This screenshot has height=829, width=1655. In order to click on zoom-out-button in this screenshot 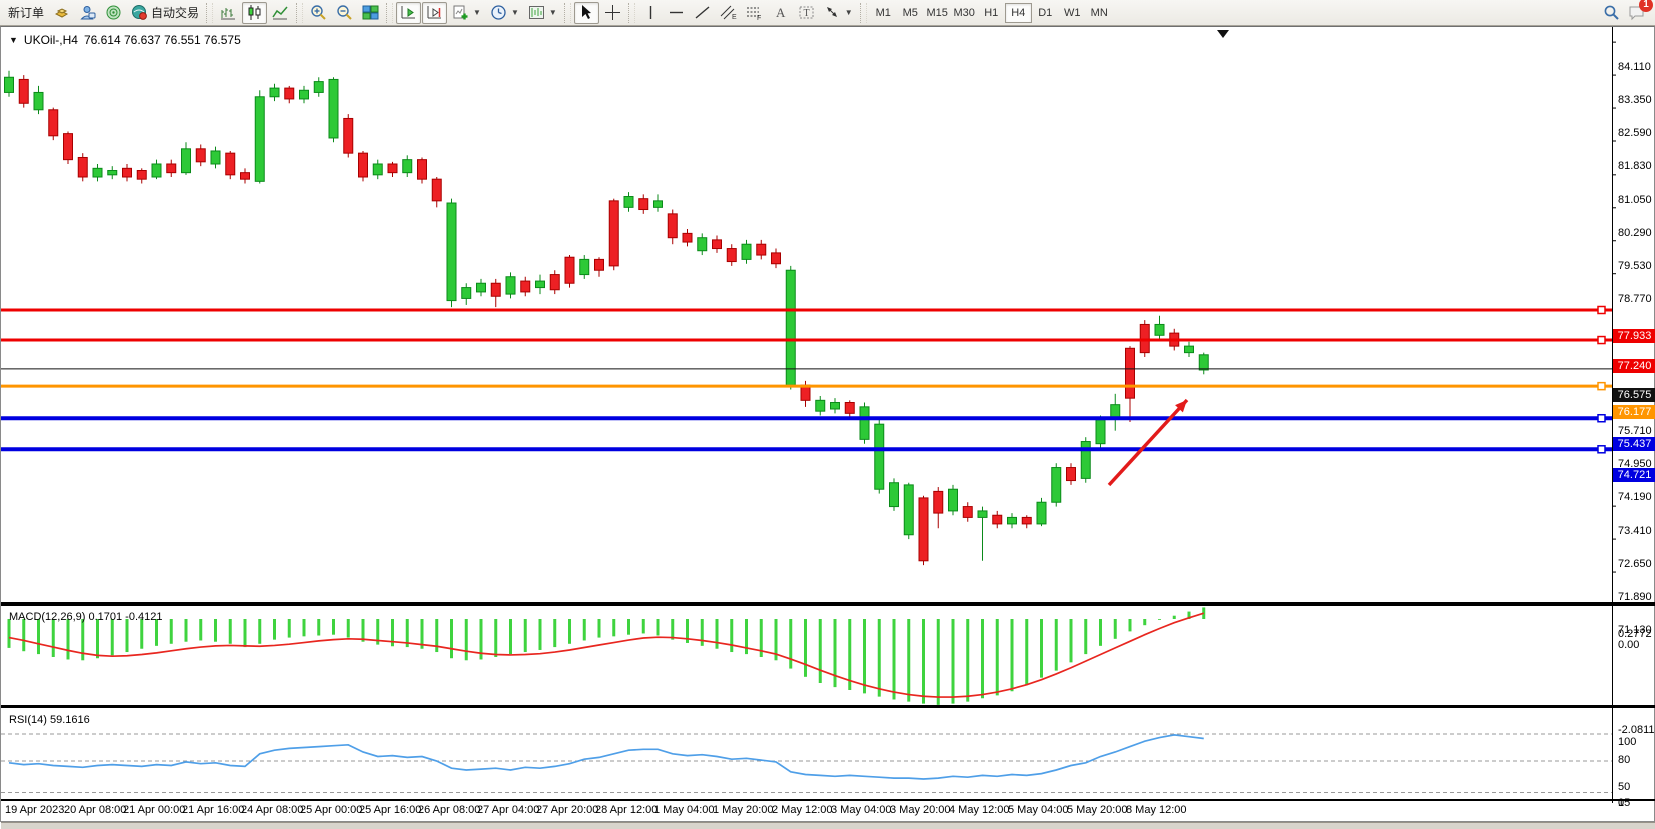, I will do `click(344, 13)`.